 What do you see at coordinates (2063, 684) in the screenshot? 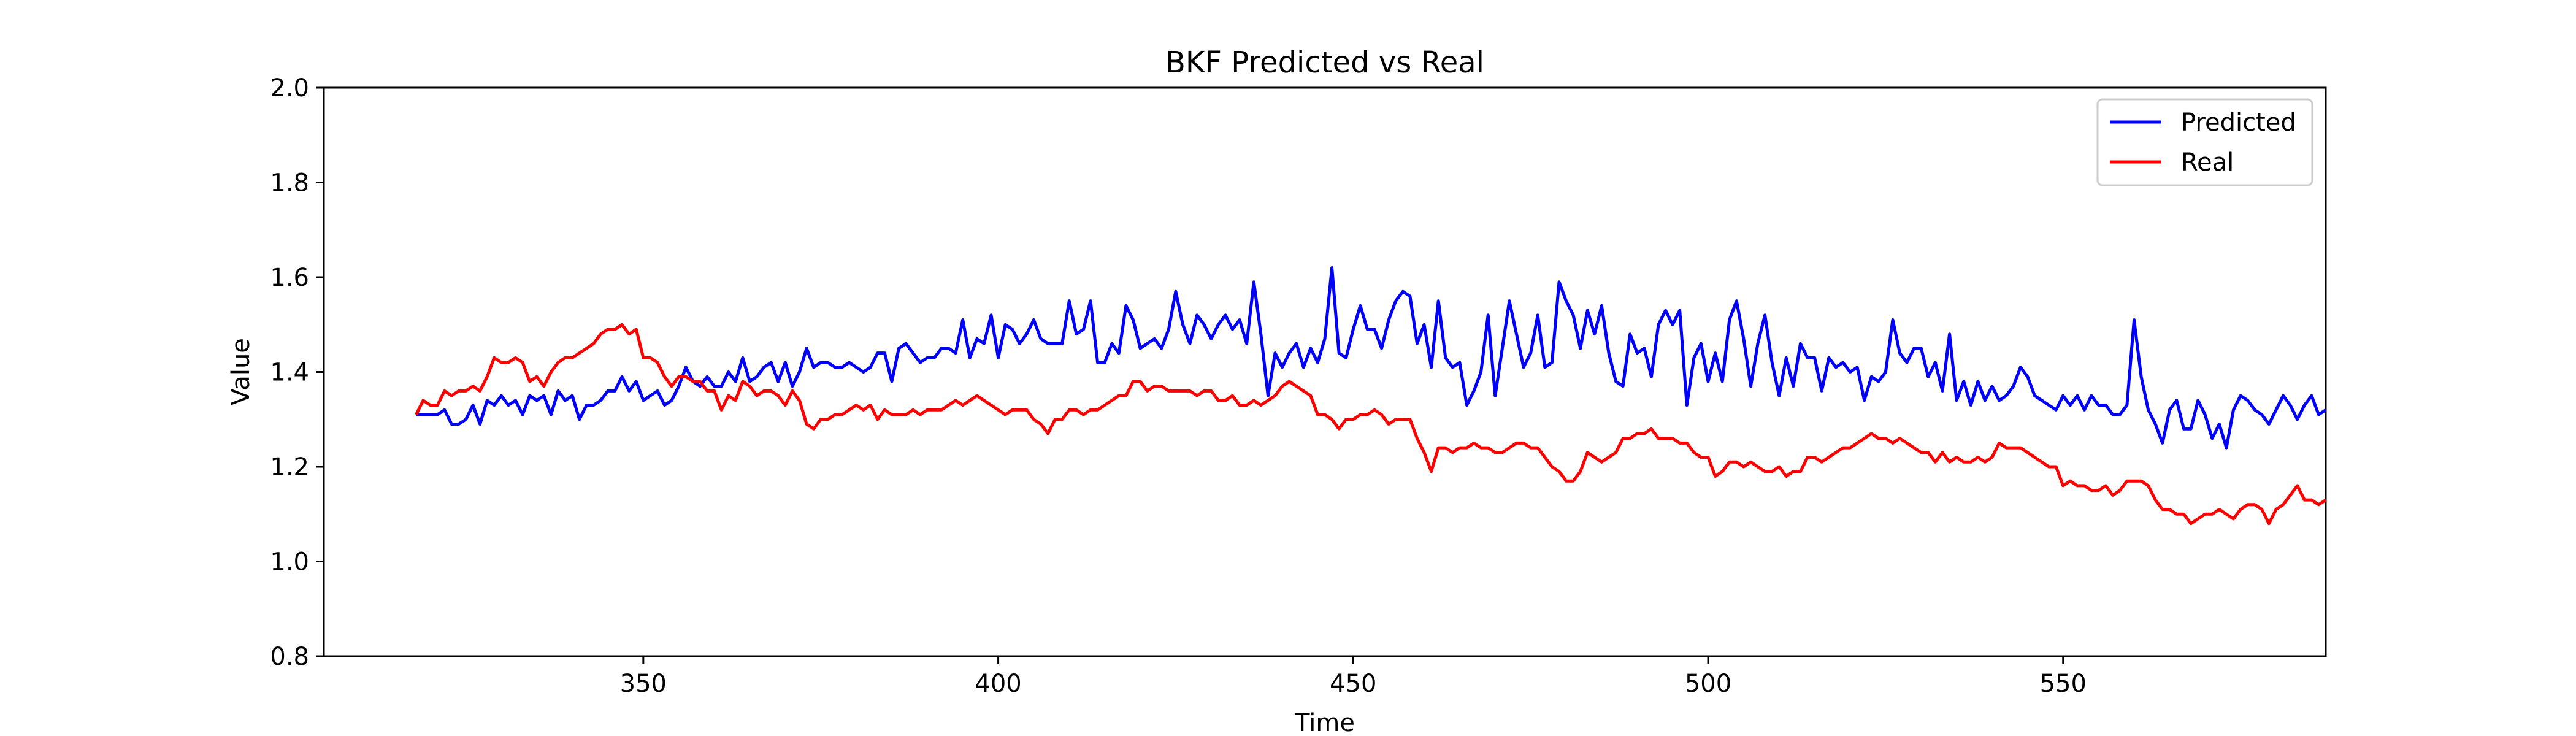
I see `x-tick-label: 550` at bounding box center [2063, 684].